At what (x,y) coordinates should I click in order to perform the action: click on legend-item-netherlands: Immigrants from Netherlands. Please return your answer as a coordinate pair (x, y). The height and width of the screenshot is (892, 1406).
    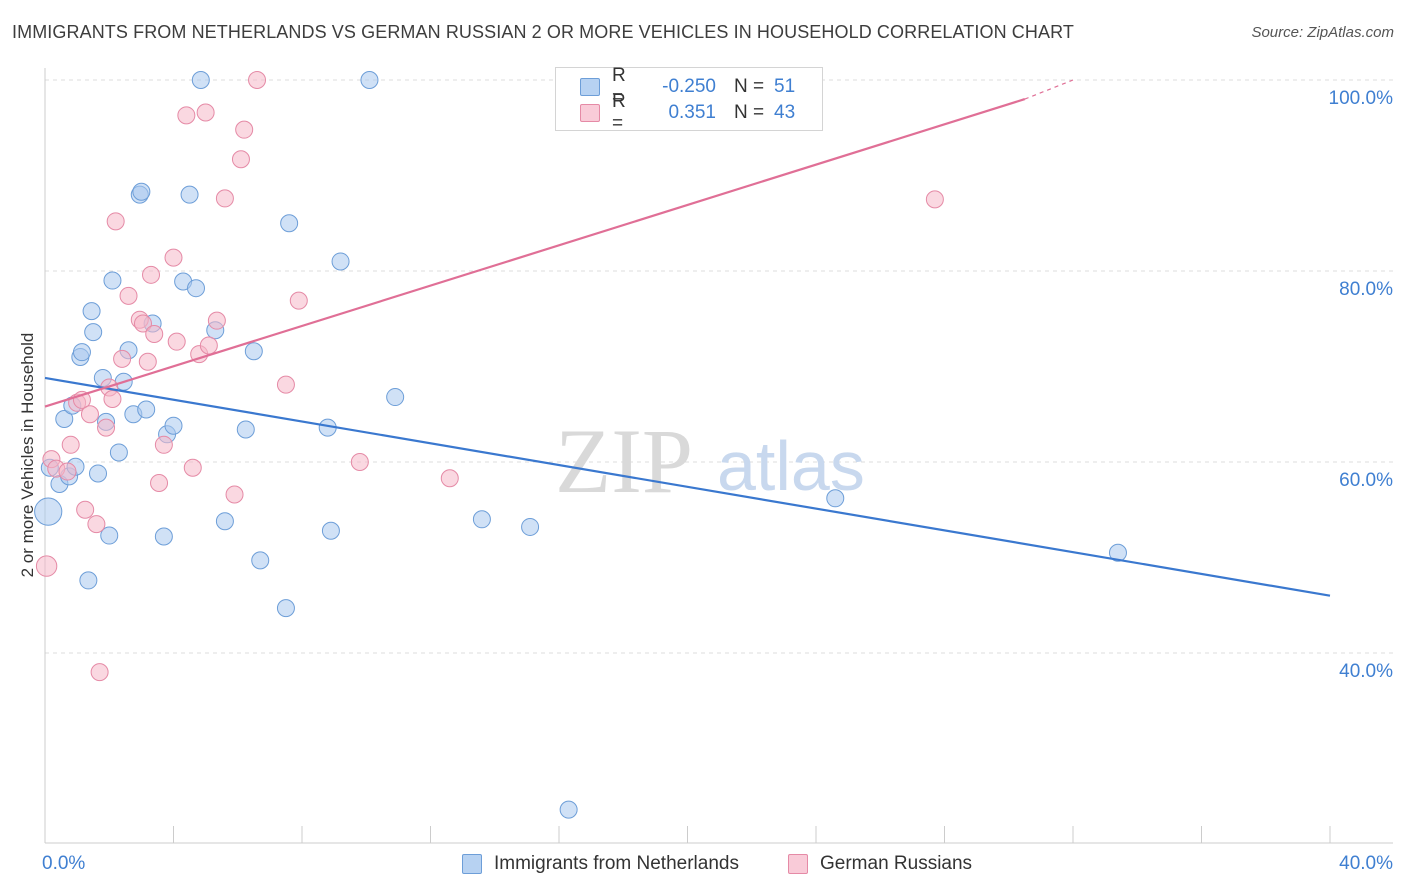
    Looking at the image, I should click on (600, 864).